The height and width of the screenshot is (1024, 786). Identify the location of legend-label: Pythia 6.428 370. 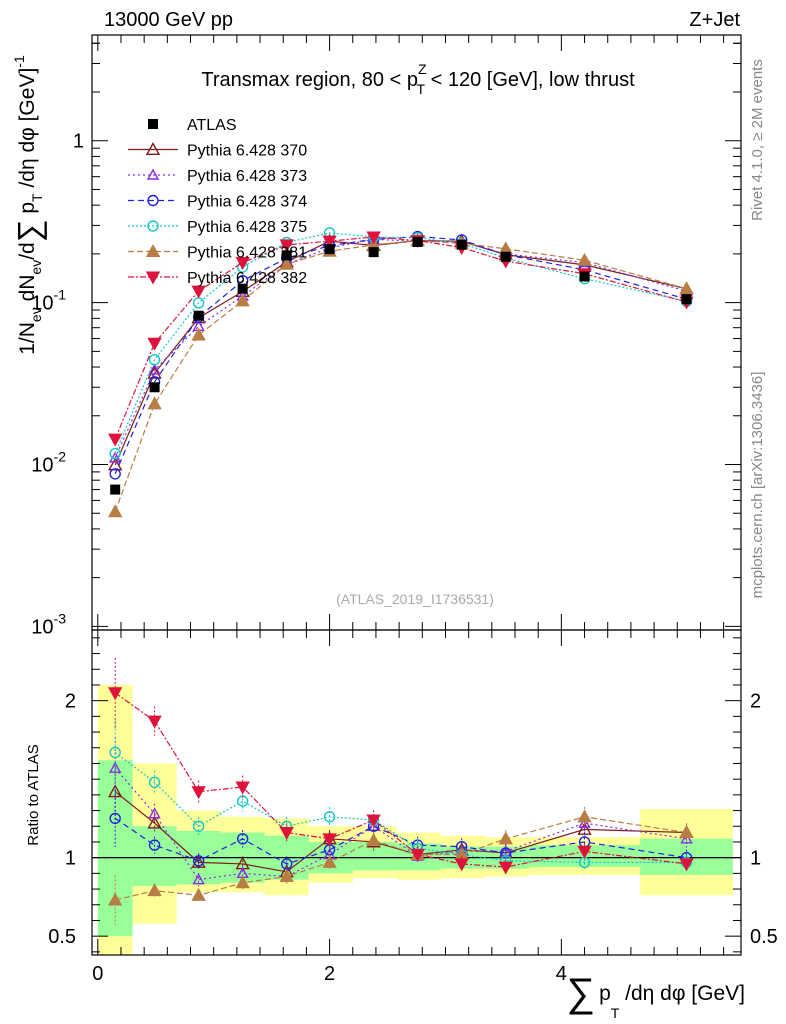
(247, 151).